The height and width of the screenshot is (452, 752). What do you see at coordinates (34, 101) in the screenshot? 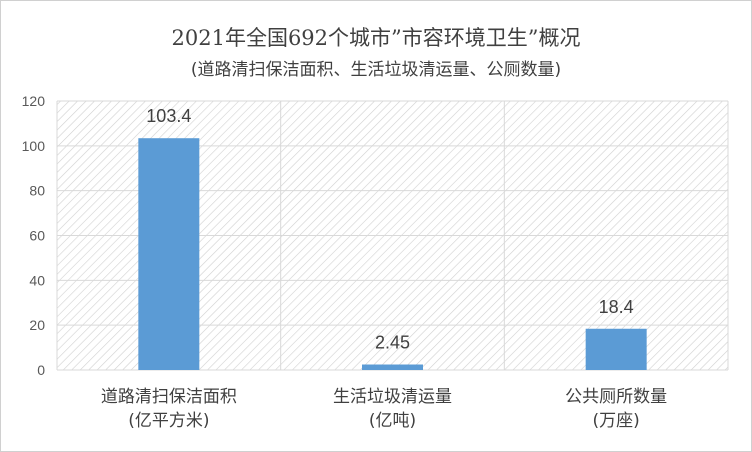
I see `y-tick-label: 120` at bounding box center [34, 101].